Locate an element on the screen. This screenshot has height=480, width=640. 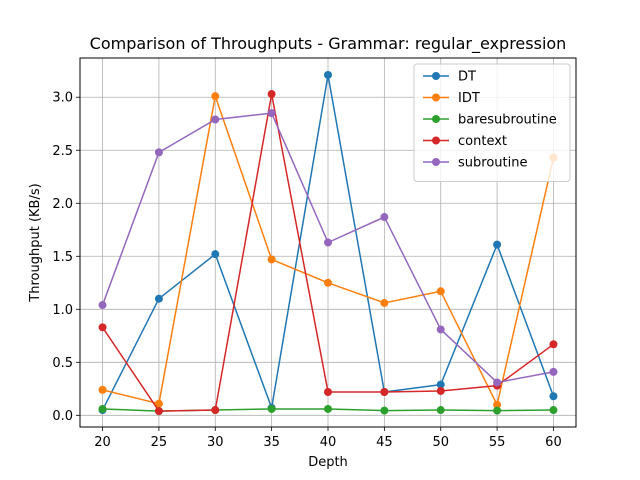
x-axis-label: Depth is located at coordinates (328, 462).